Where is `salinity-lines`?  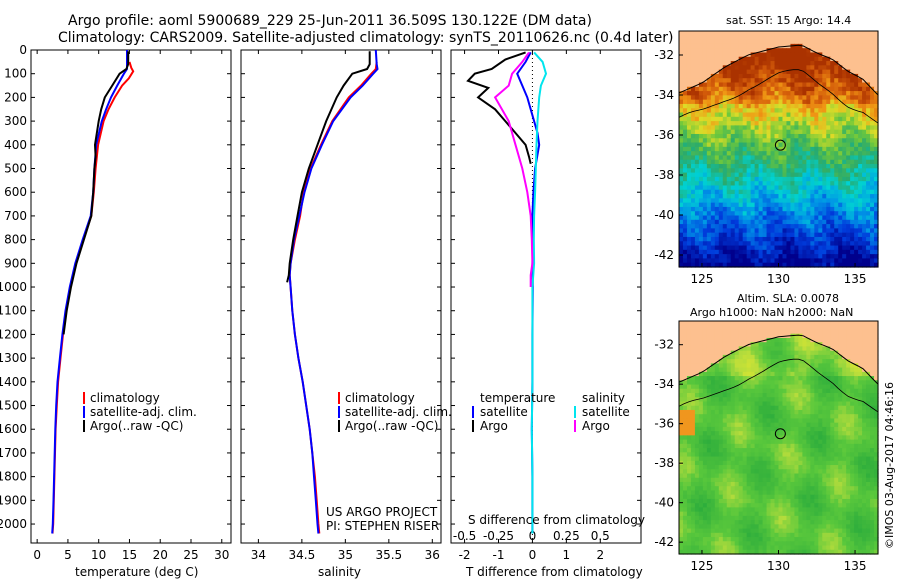
salinity-lines is located at coordinates (332, 291).